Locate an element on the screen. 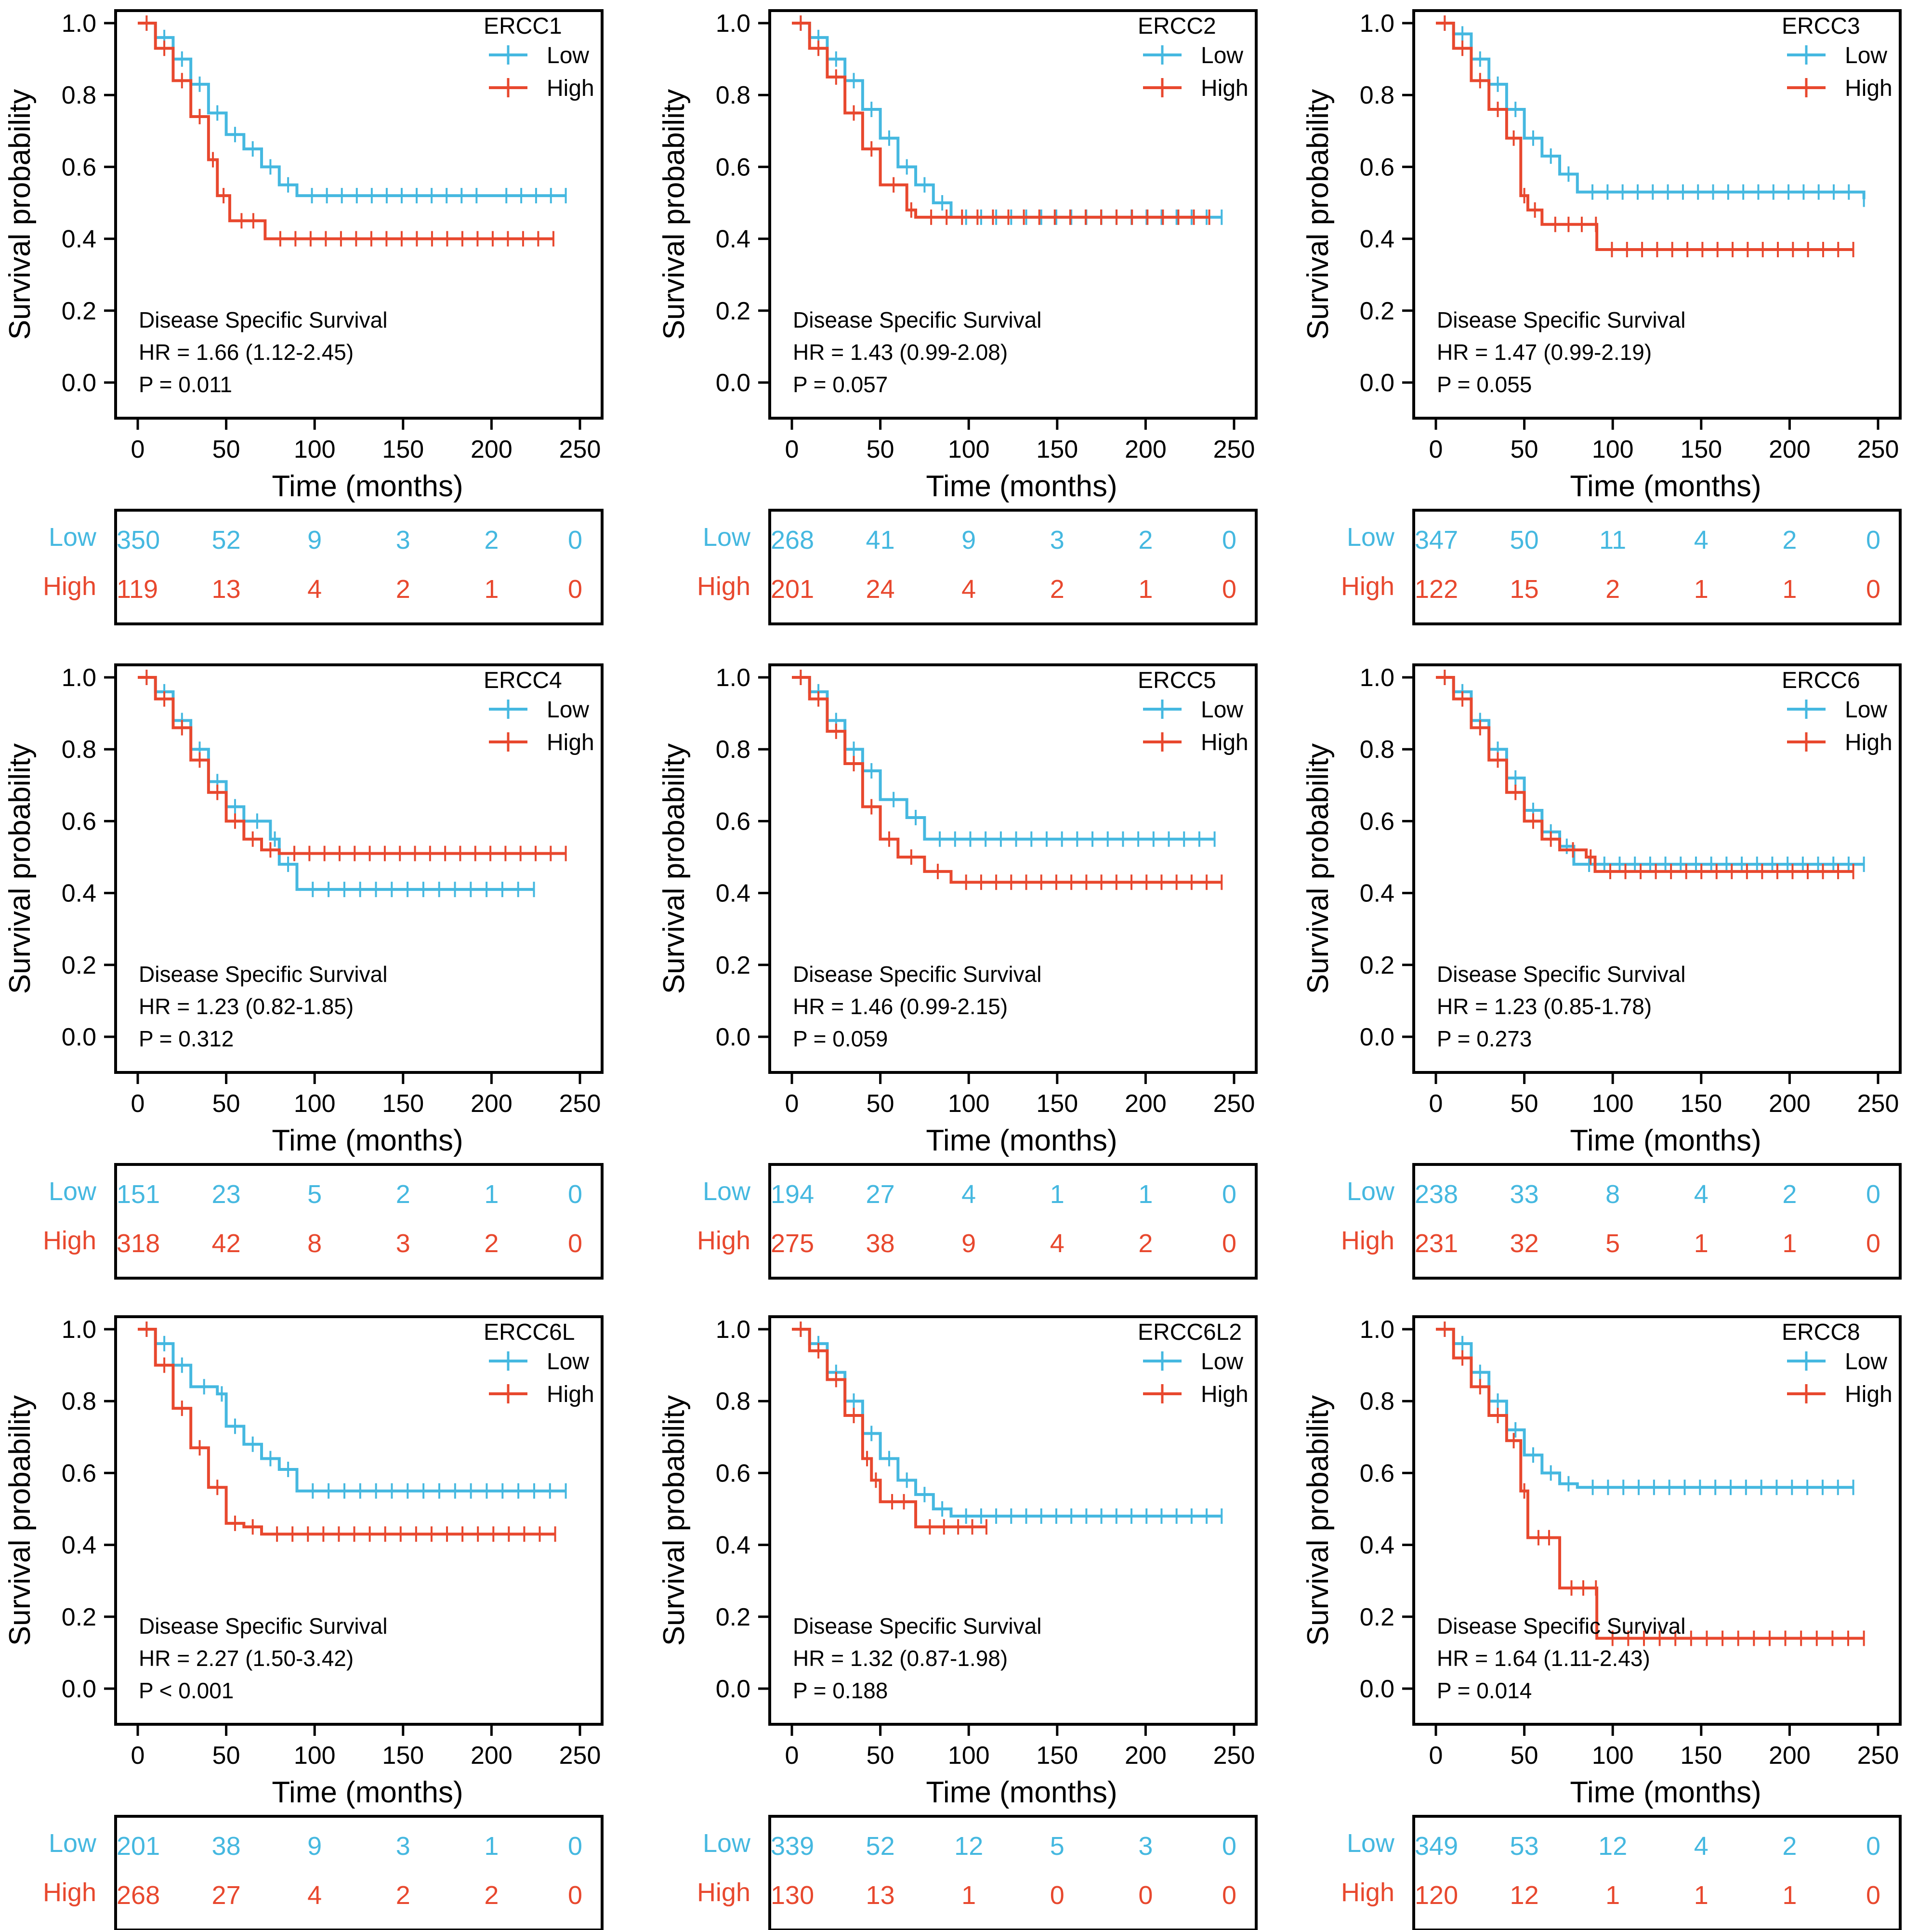 The height and width of the screenshot is (1930, 1932). risk-count-high: 32 is located at coordinates (1524, 1244).